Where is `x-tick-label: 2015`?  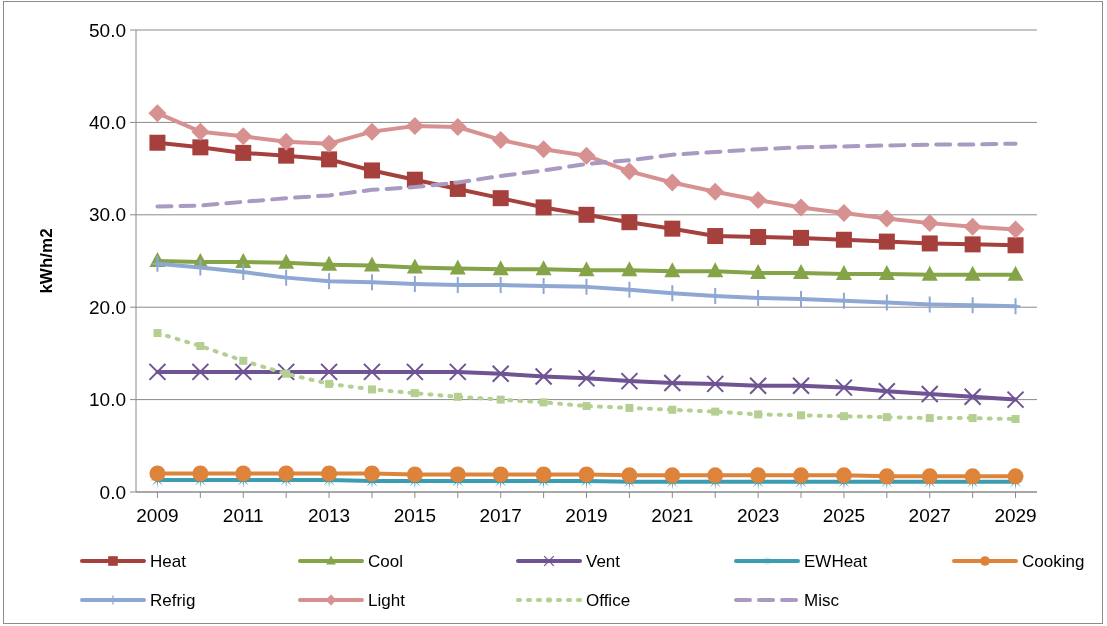 x-tick-label: 2015 is located at coordinates (415, 515).